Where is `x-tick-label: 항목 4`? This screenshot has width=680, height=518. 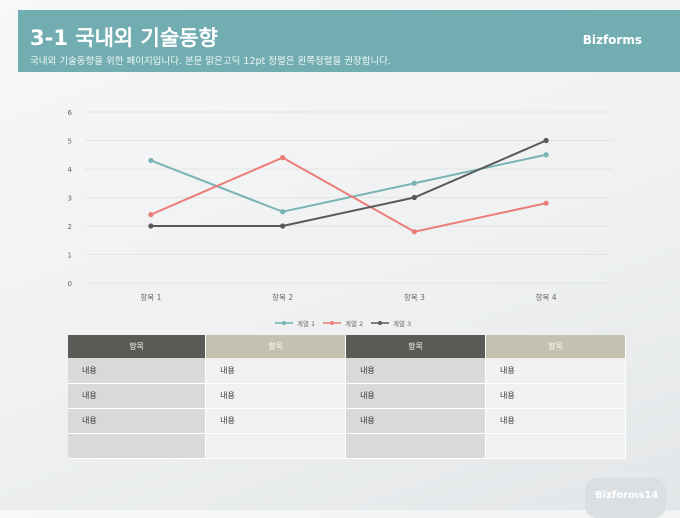 x-tick-label: 항목 4 is located at coordinates (546, 297).